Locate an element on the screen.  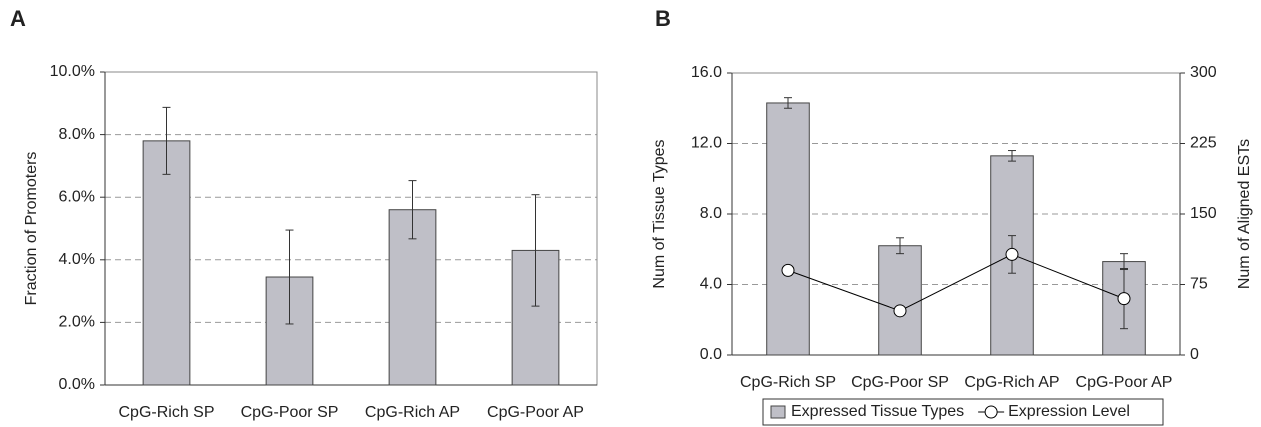
y-tick-label: 16.0 is located at coordinates (706, 72).